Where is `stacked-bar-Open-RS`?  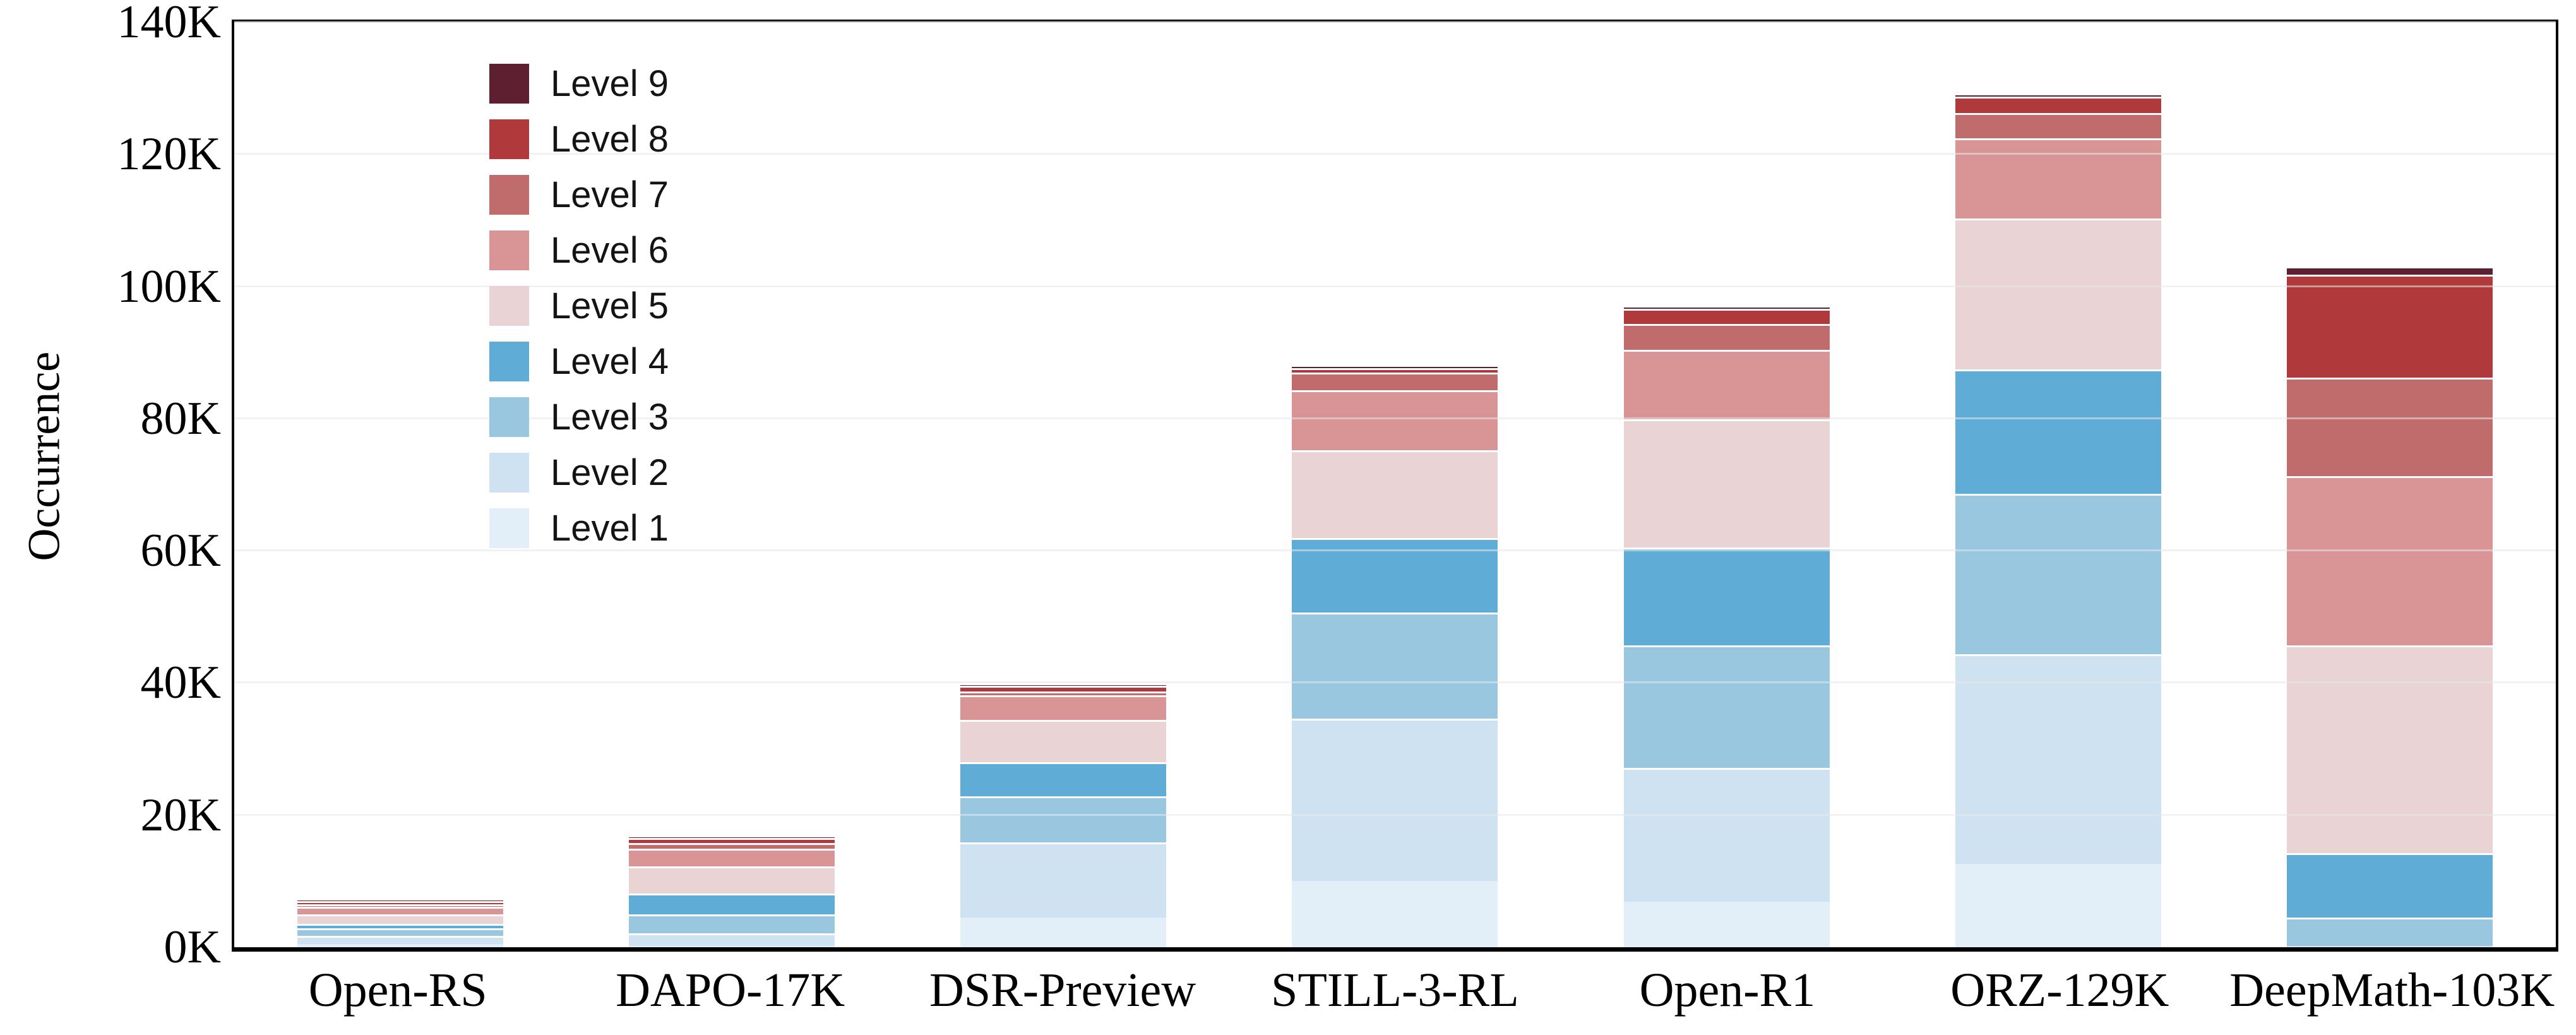
stacked-bar-Open-RS is located at coordinates (400, 923).